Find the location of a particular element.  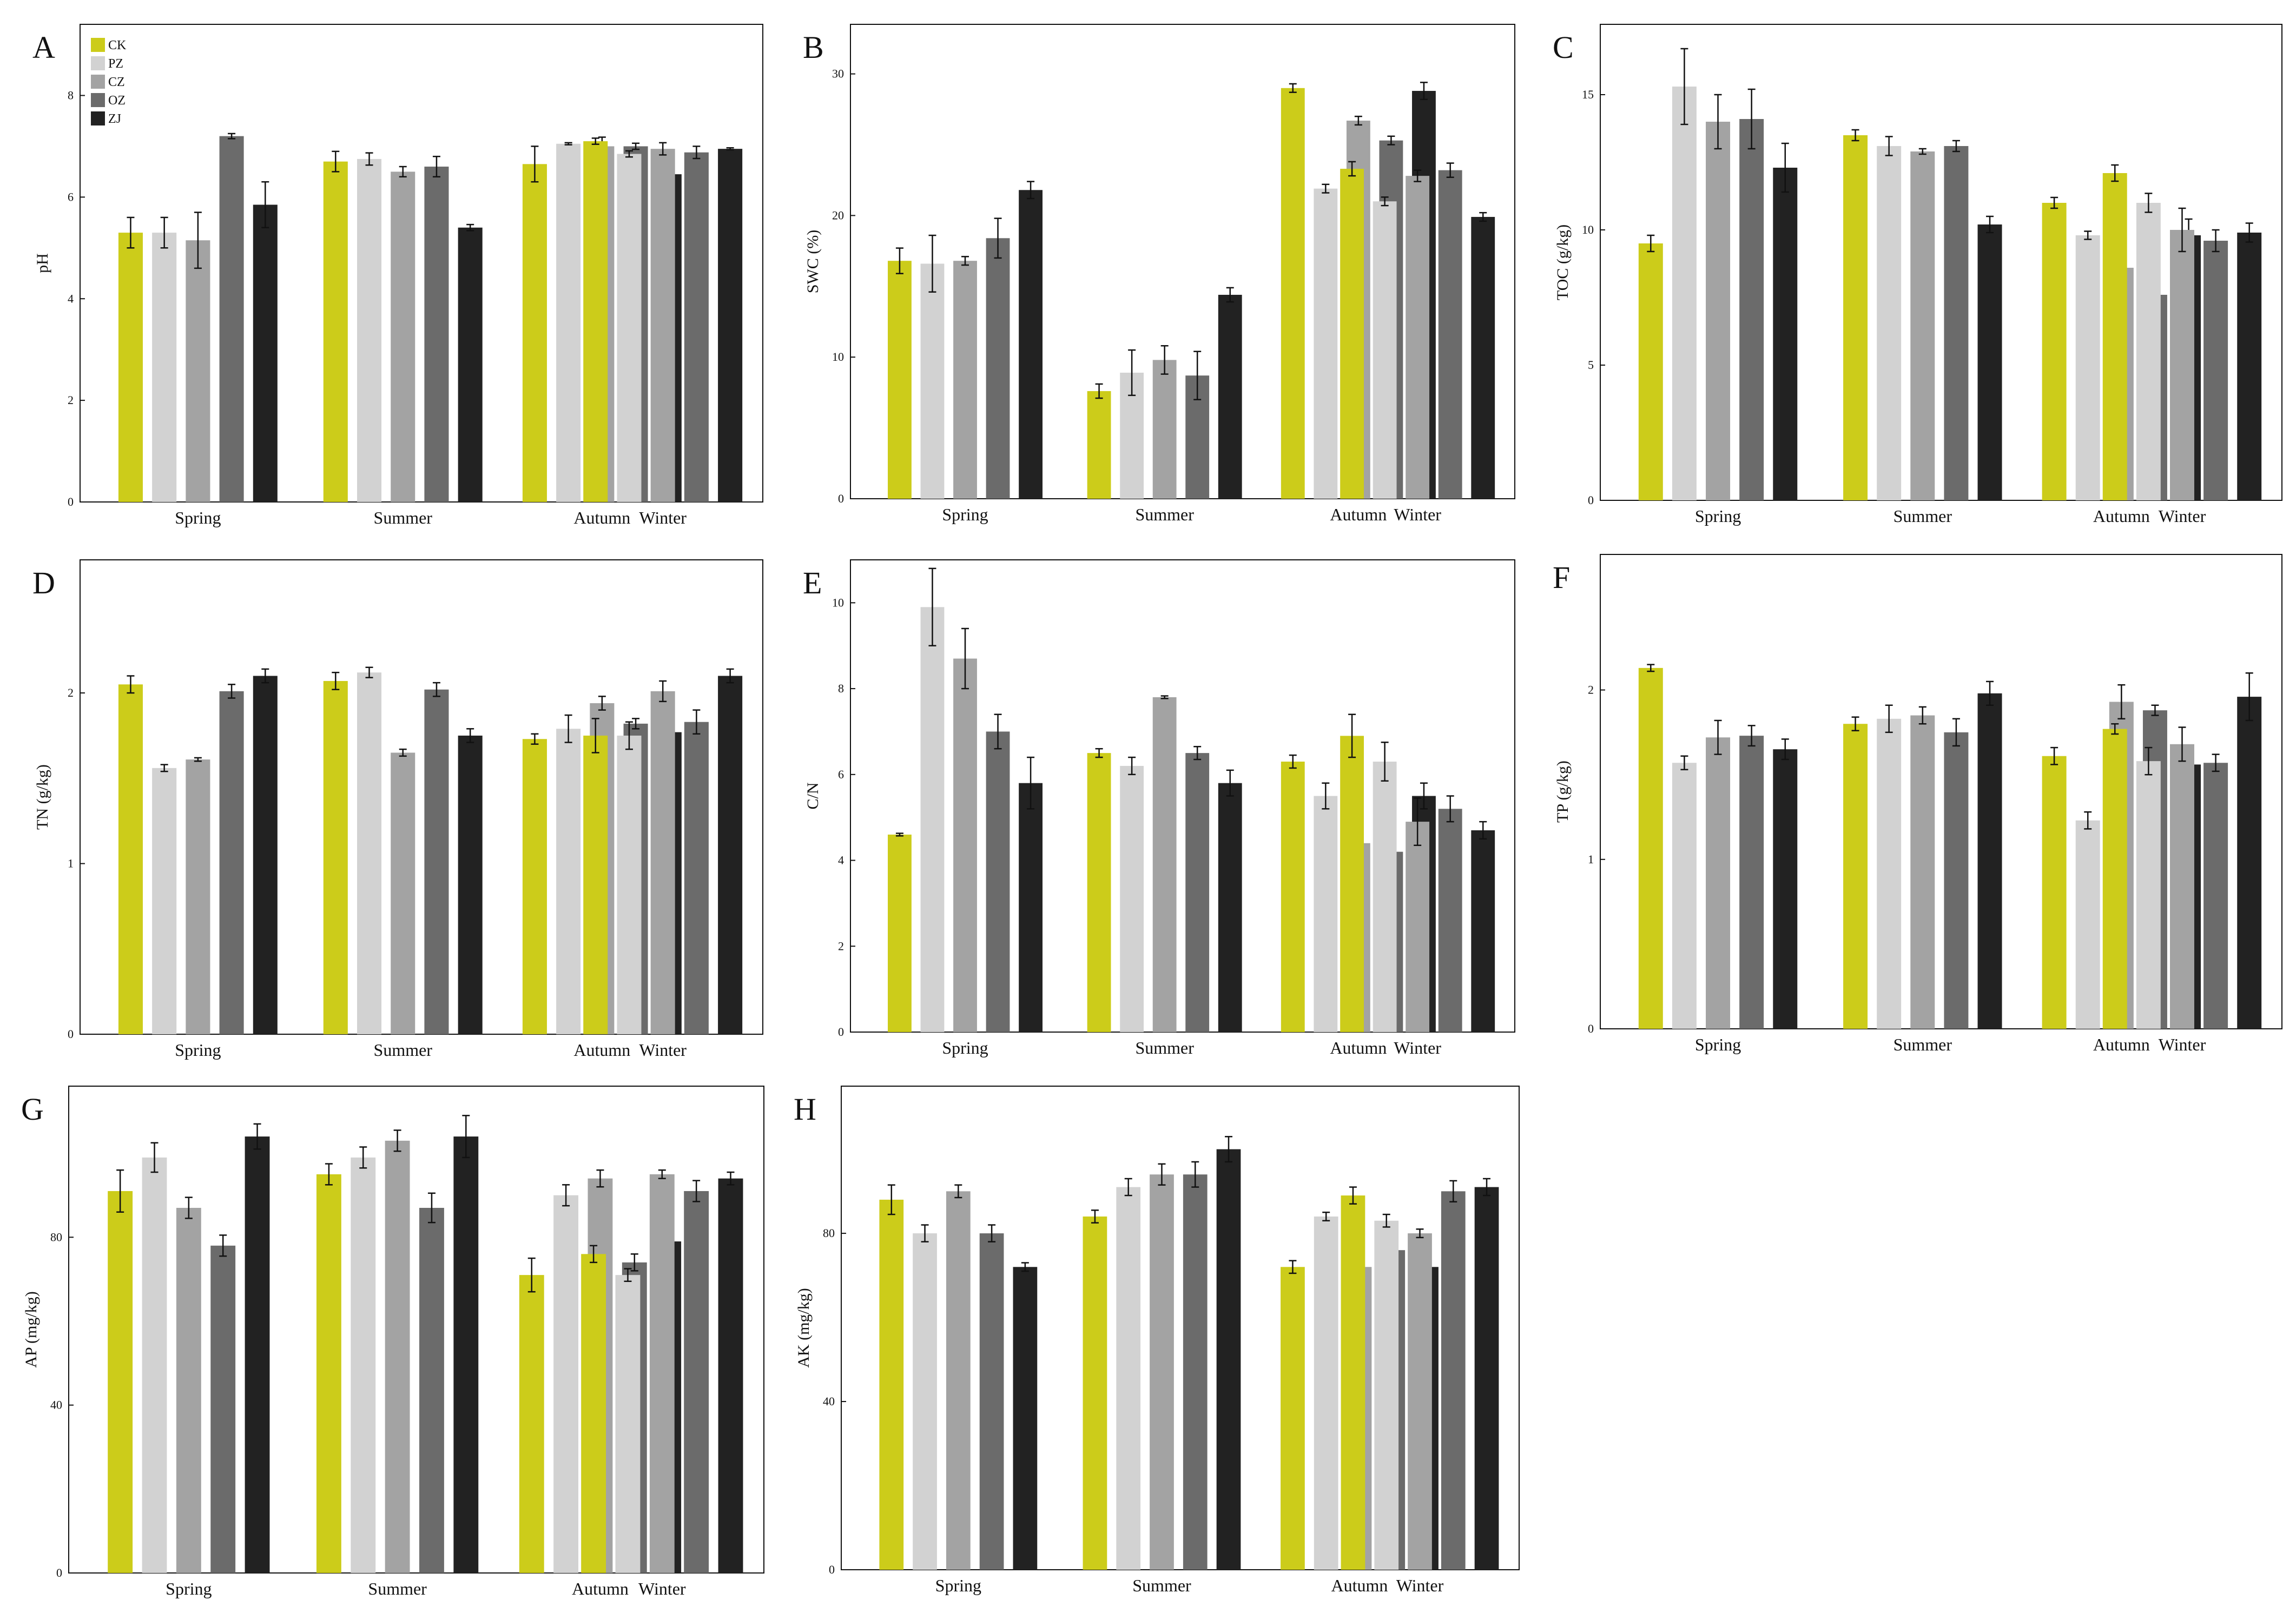

y-tick-label: 1 is located at coordinates (1591, 859).